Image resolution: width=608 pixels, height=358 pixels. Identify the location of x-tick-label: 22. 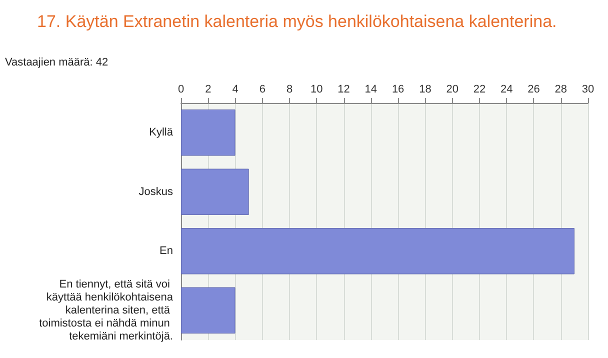
(479, 90).